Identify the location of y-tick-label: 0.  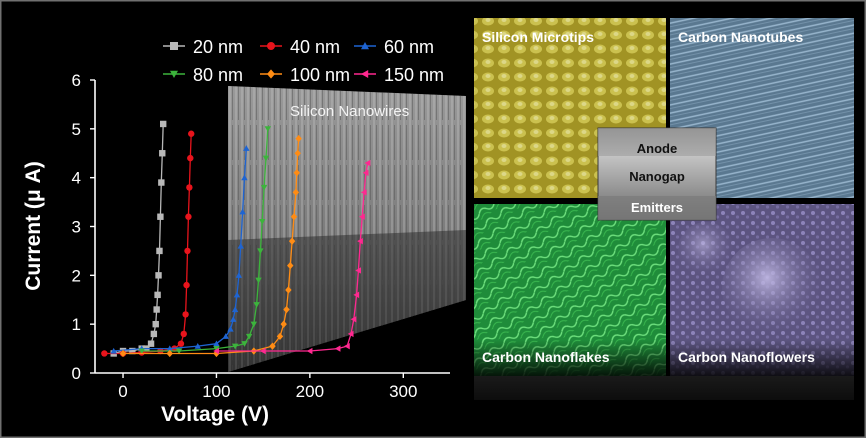
(76, 373).